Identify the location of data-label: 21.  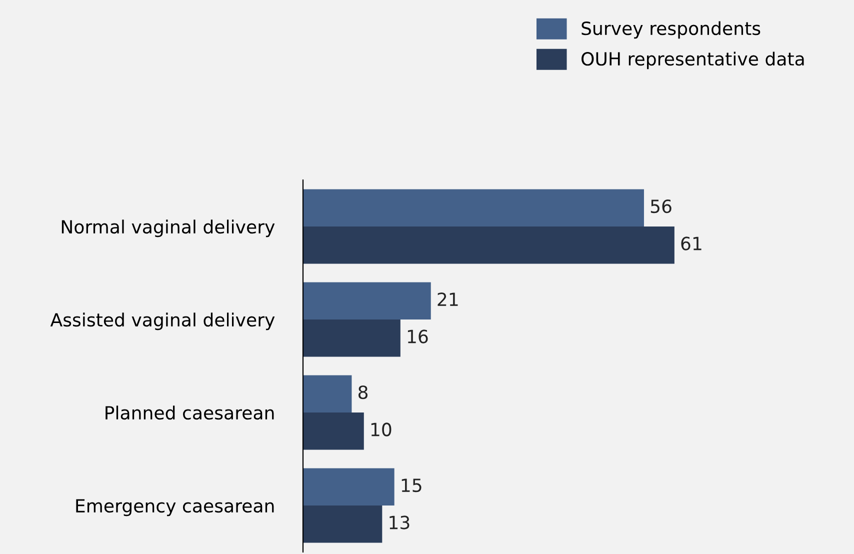
(448, 299).